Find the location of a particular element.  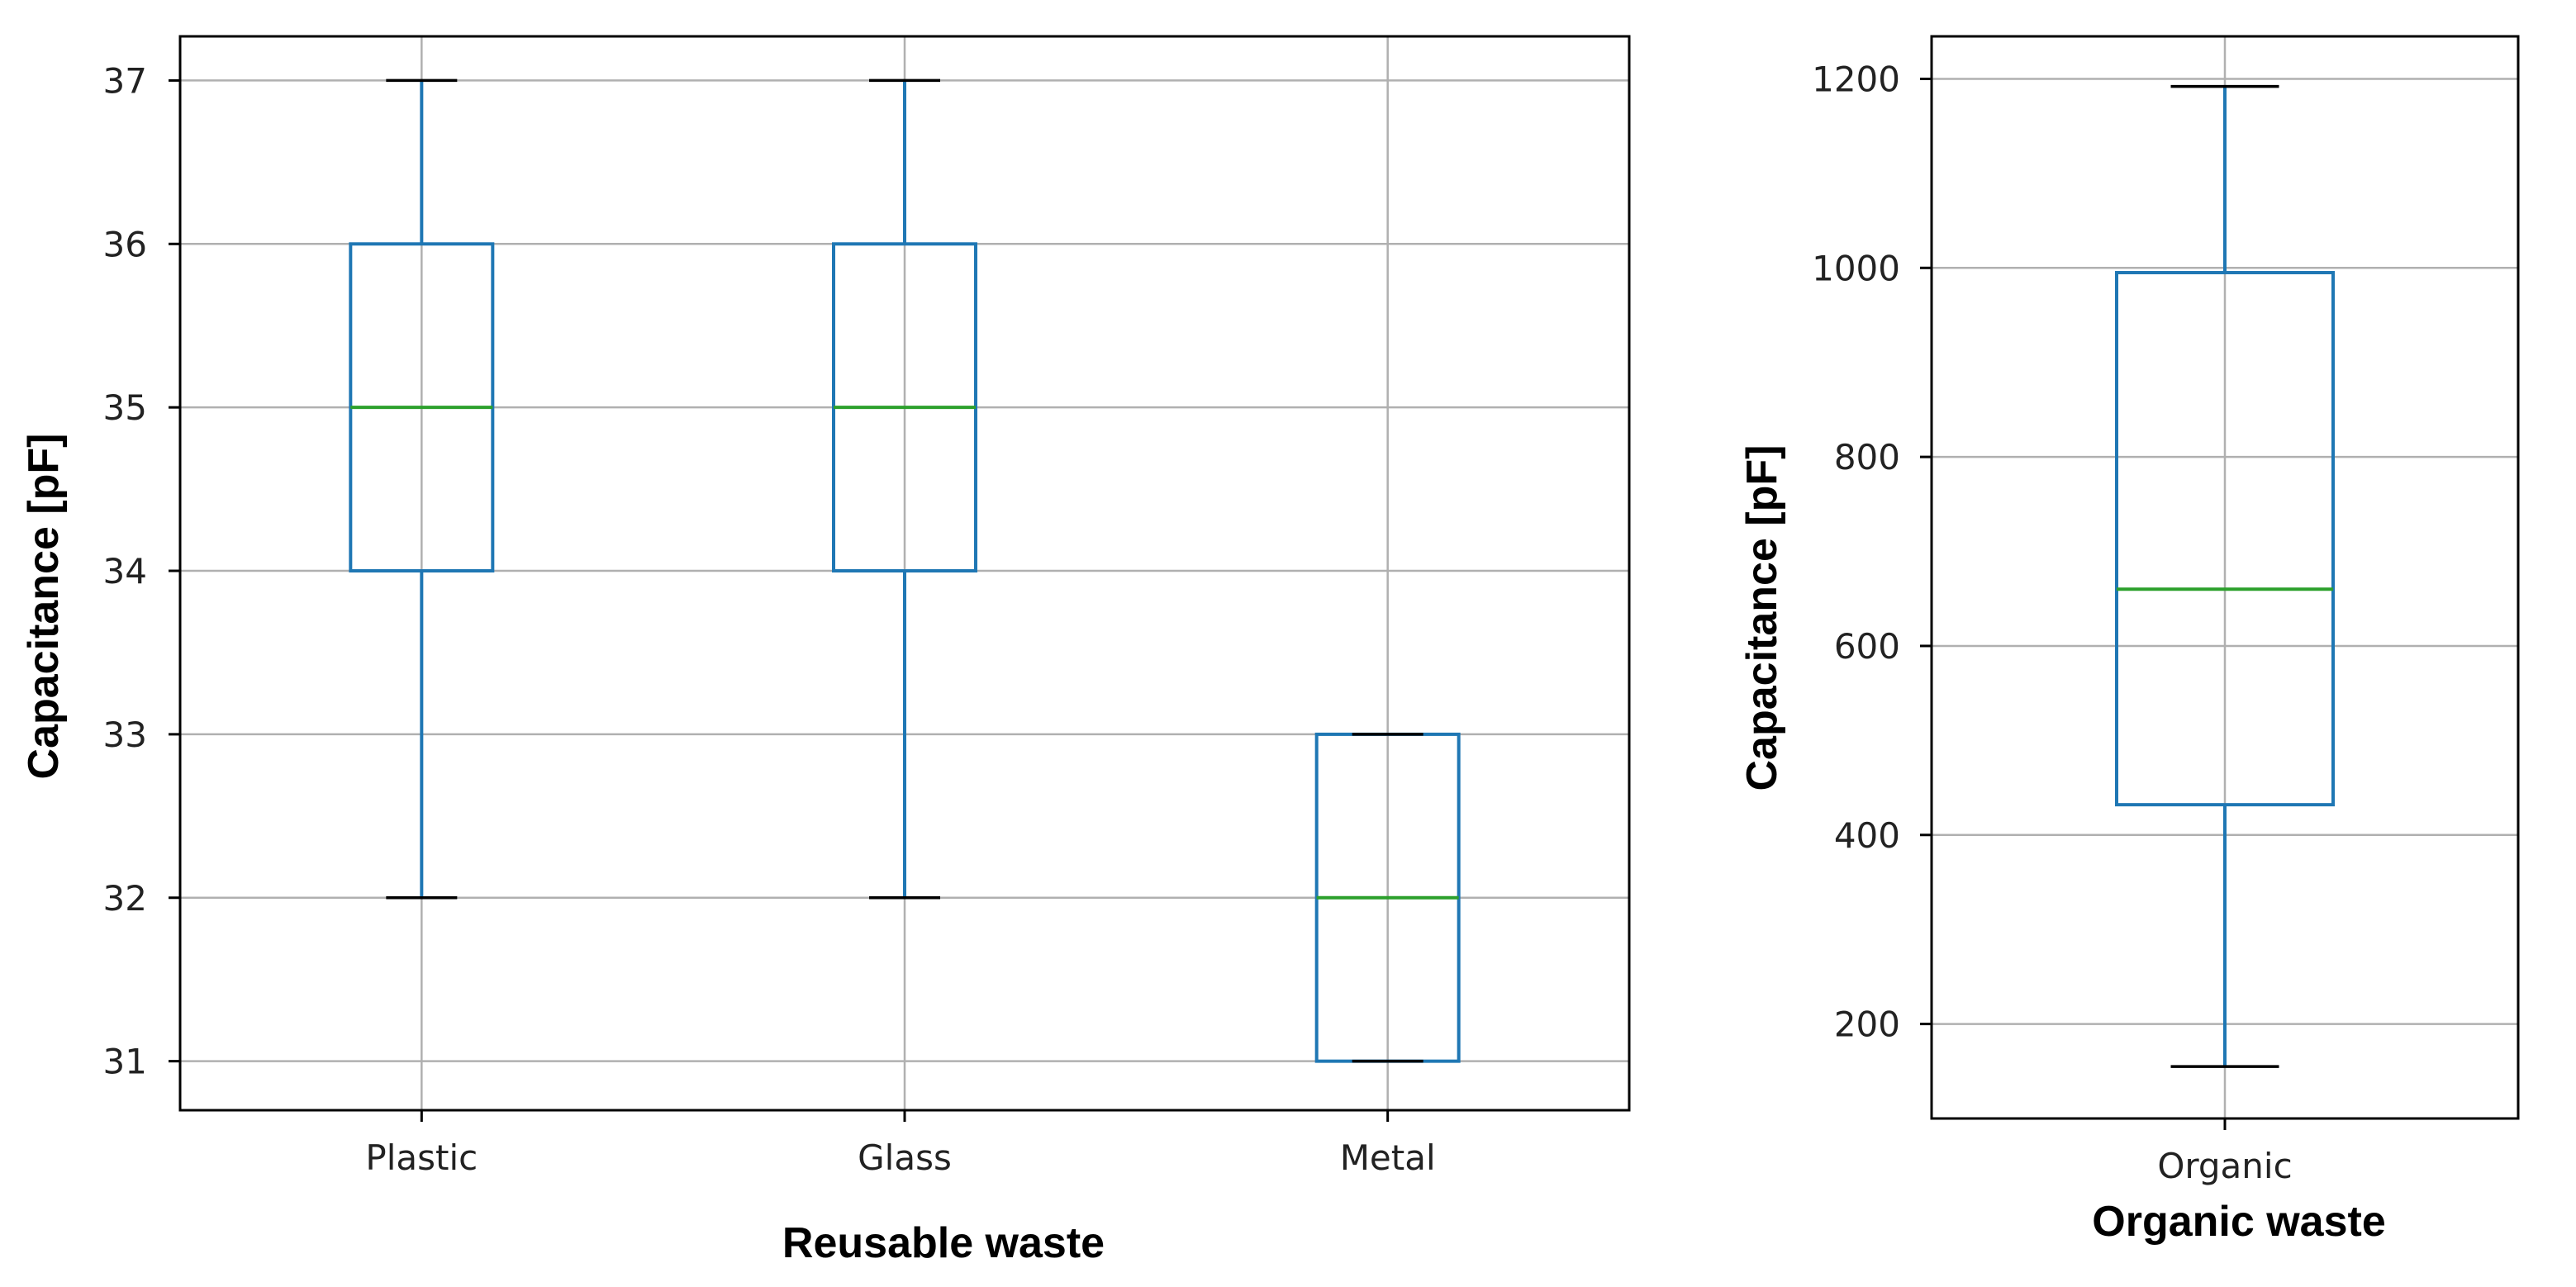

y-tick-label: 600 is located at coordinates (1867, 646).